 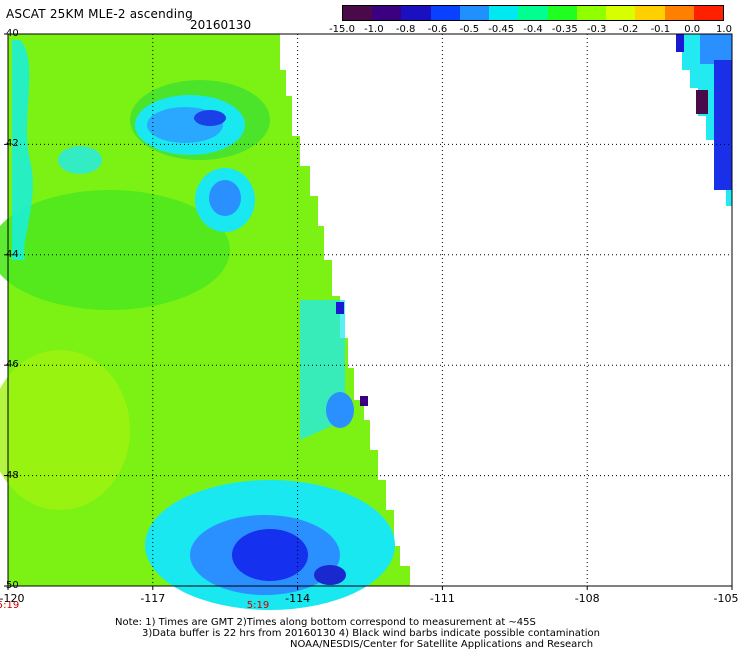 I want to click on east-blue-column, so click(x=723, y=125).